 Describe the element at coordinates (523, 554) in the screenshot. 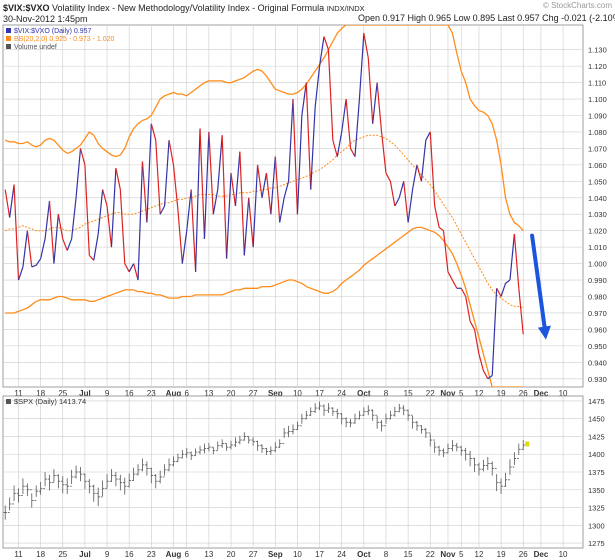

I see `spx-x-tick-label: 26` at that location.